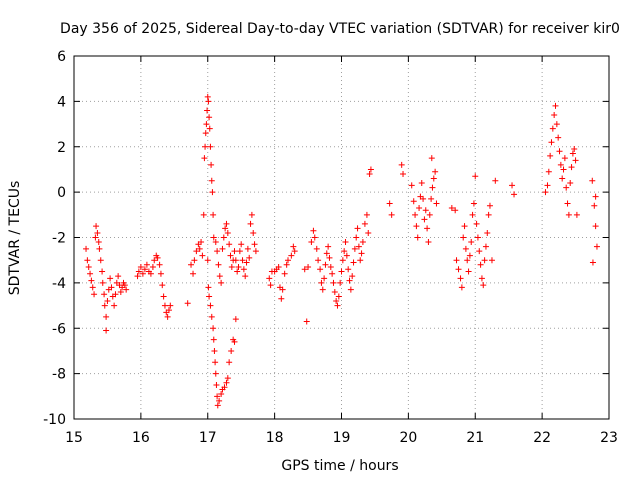 The image size is (640, 480). Describe the element at coordinates (59, 284) in the screenshot. I see `y-tick-label: -4` at that location.